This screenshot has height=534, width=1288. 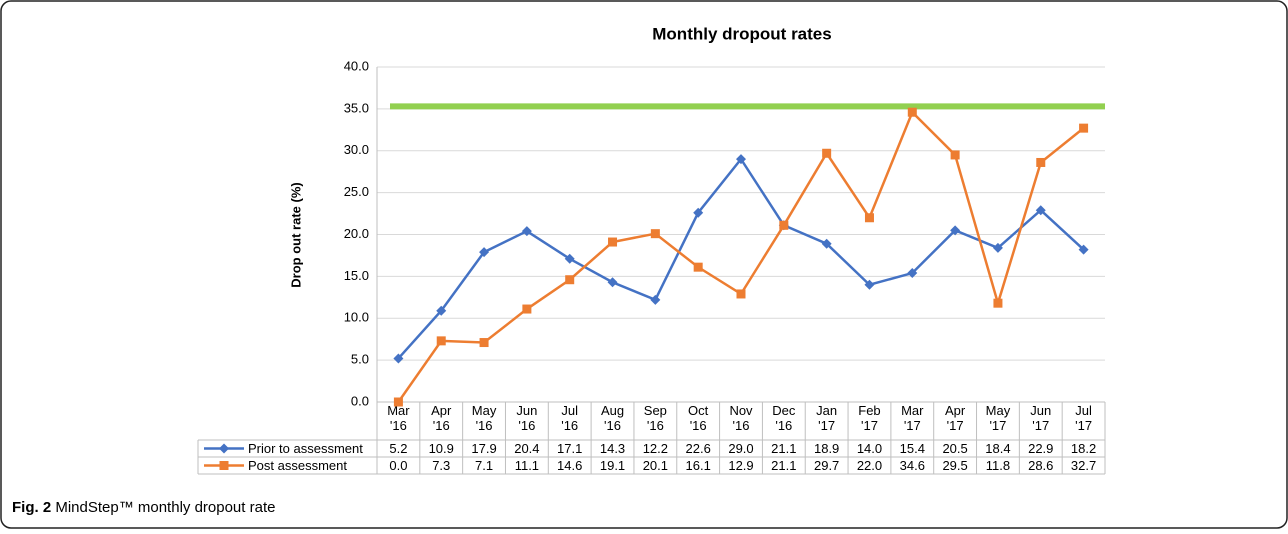 What do you see at coordinates (526, 418) in the screenshot?
I see `x-tick-label: Jun '16` at bounding box center [526, 418].